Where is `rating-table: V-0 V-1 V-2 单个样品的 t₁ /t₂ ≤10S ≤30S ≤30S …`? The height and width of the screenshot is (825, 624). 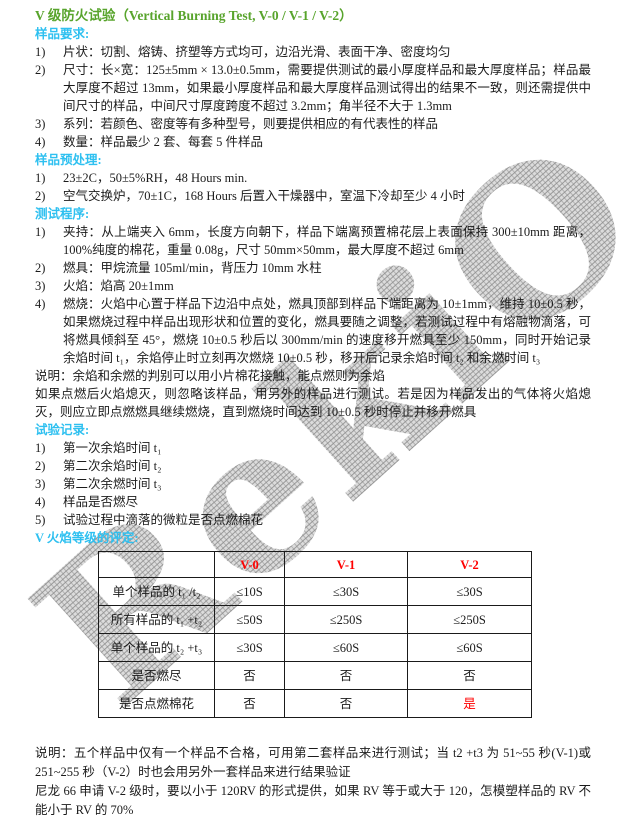
rating-table: V-0 V-1 V-2 单个样品的 t₁ /t₂ ≤10S ≤30S ≤30S … is located at coordinates (315, 634).